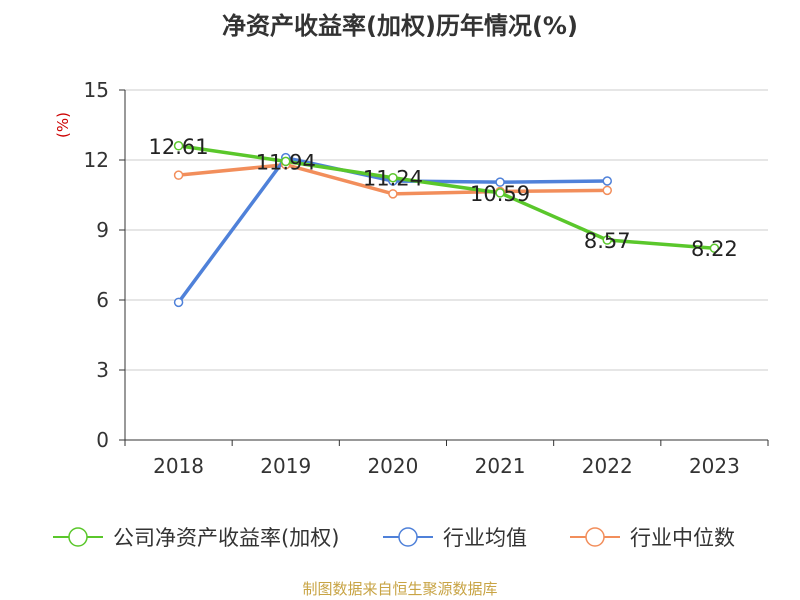 The image size is (800, 600). I want to click on x-tick-label: 2023, so click(714, 466).